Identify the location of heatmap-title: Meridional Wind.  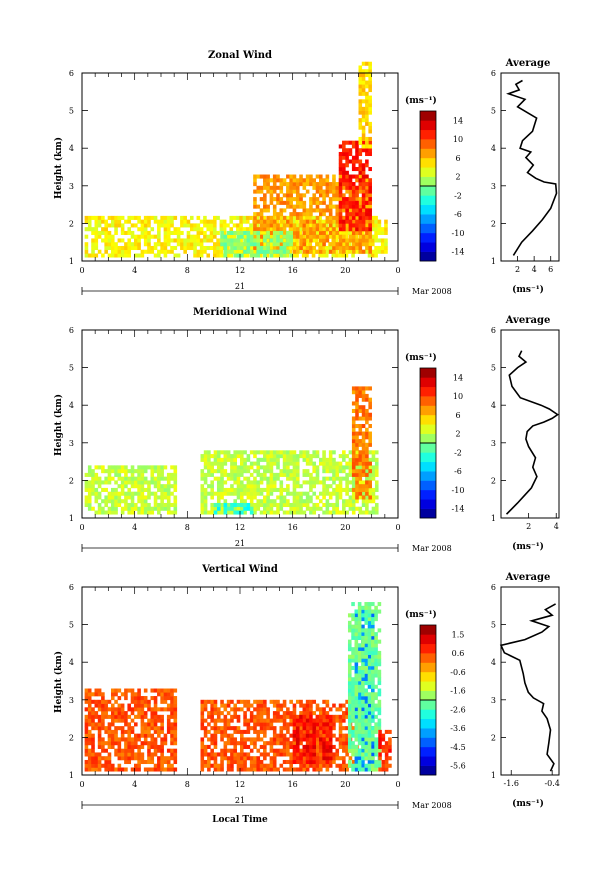
(240, 312).